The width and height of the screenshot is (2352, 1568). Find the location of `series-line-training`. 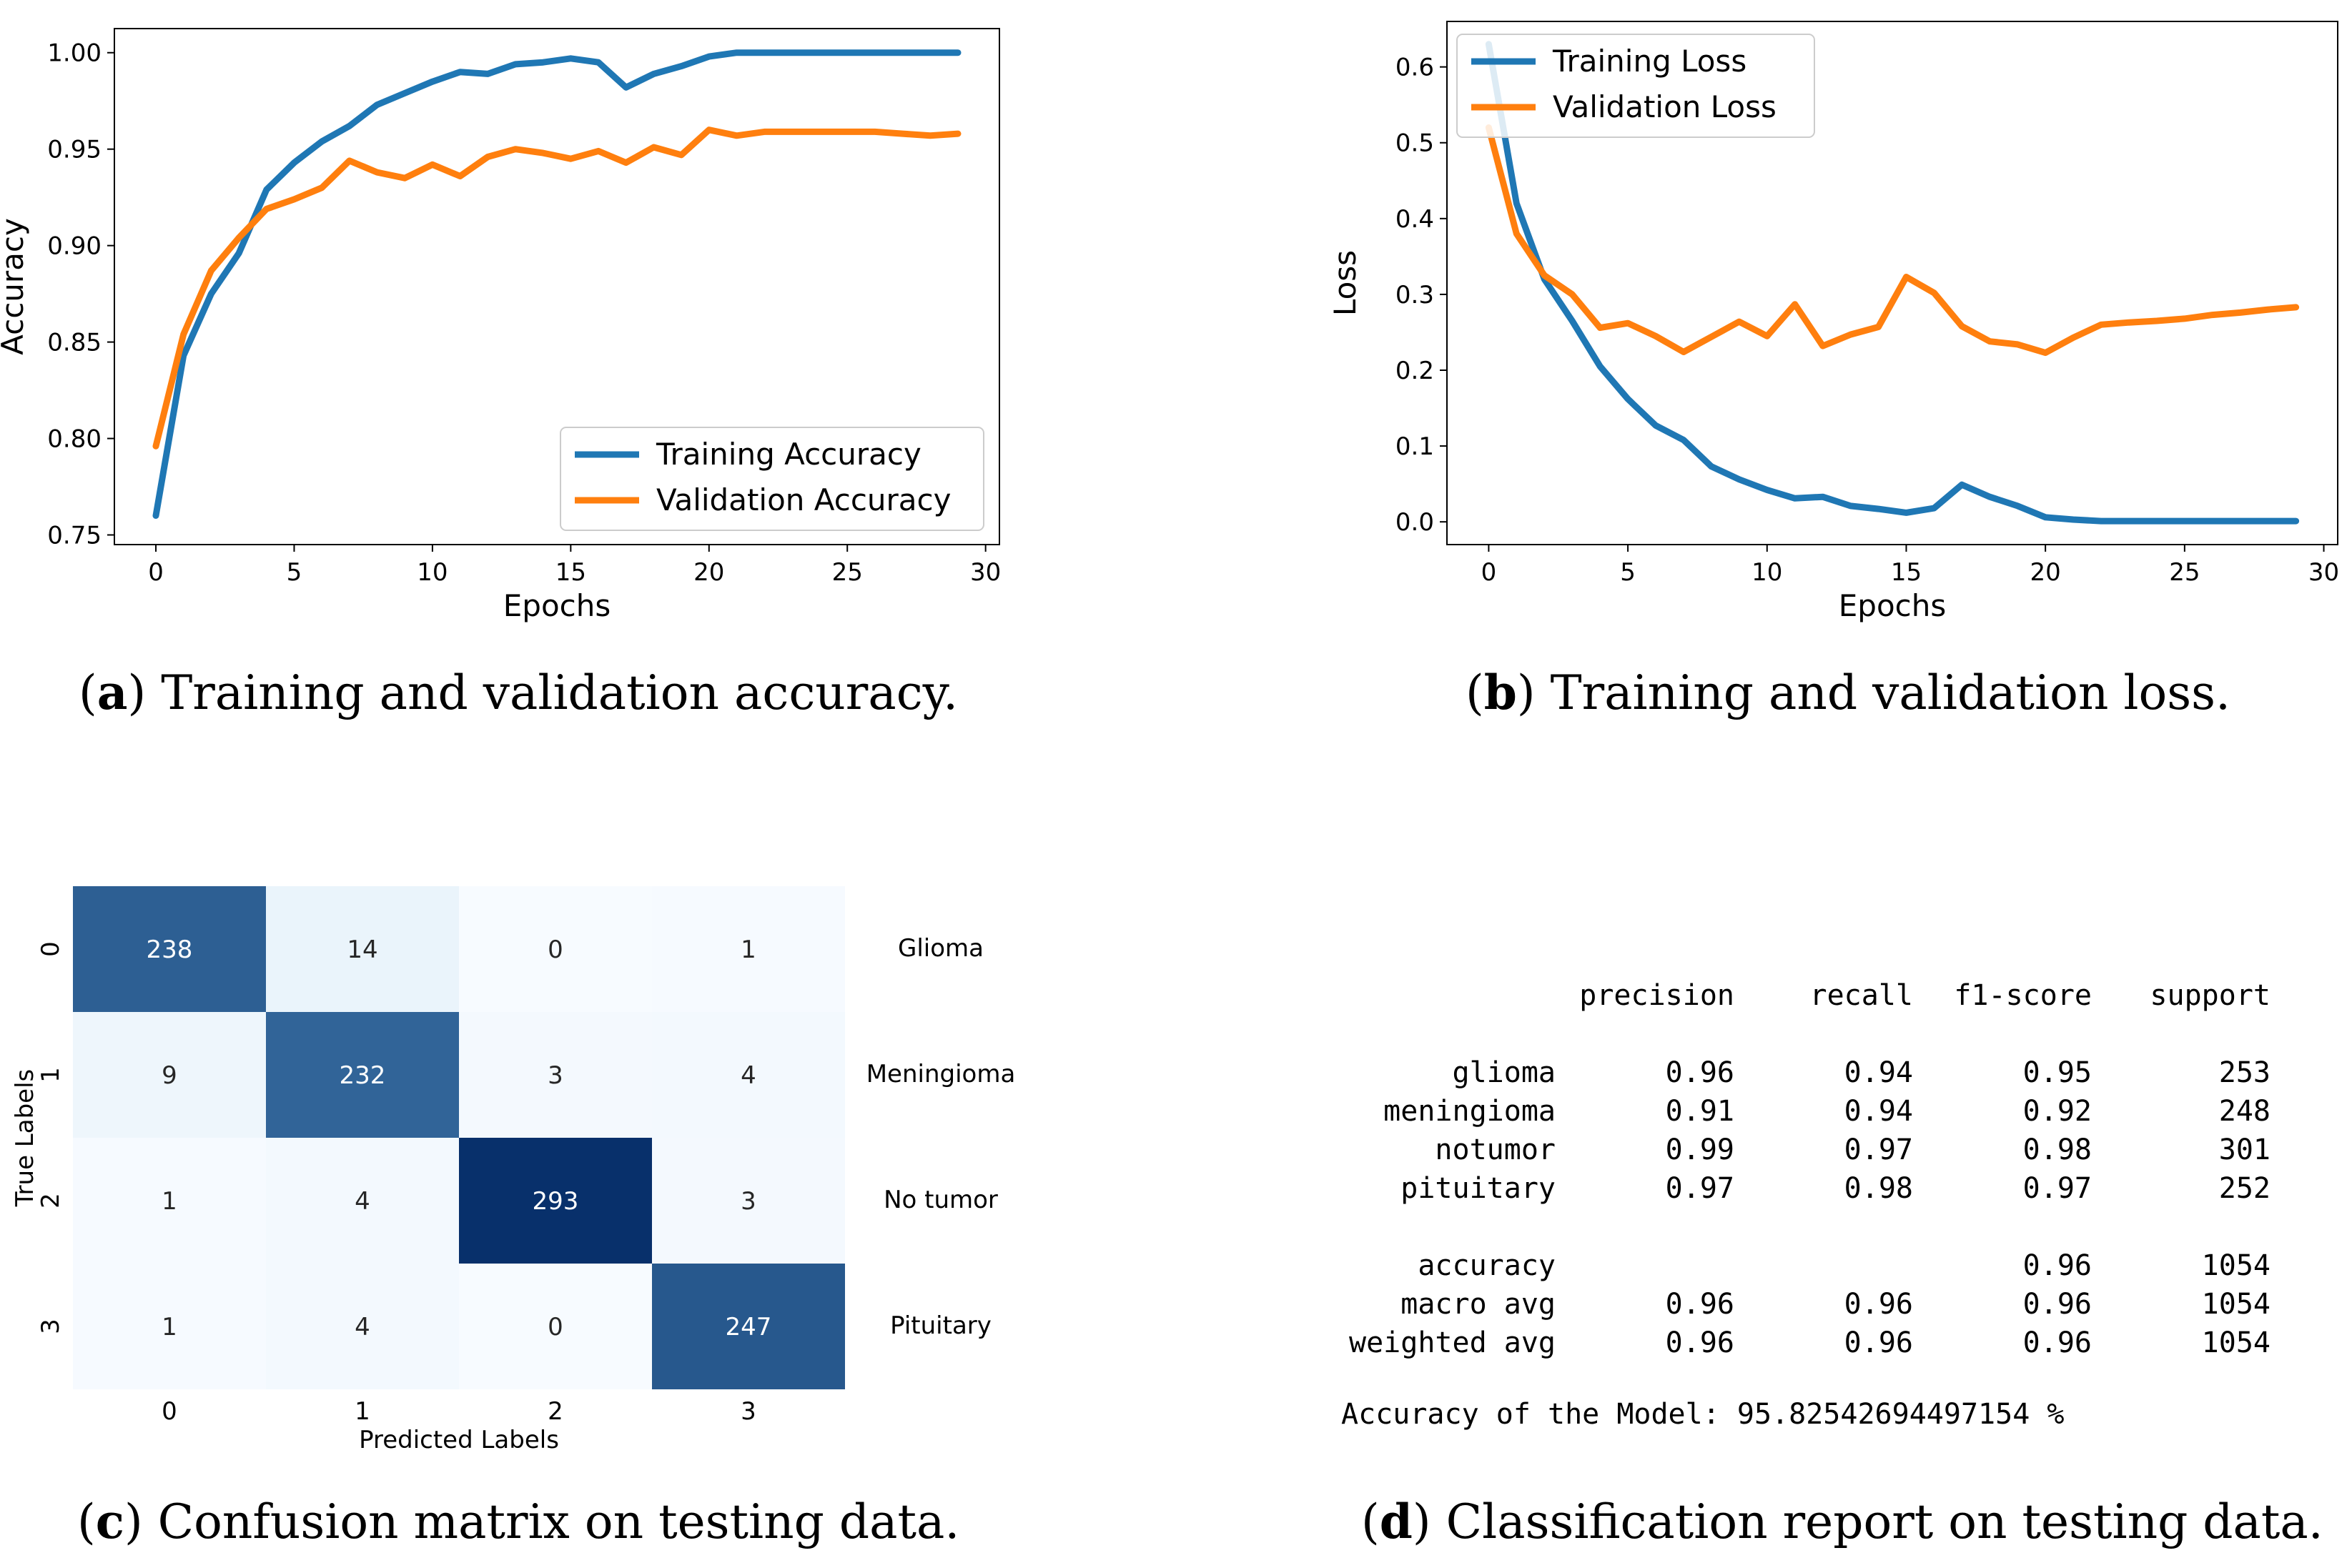

series-line-training is located at coordinates (1893, 283).